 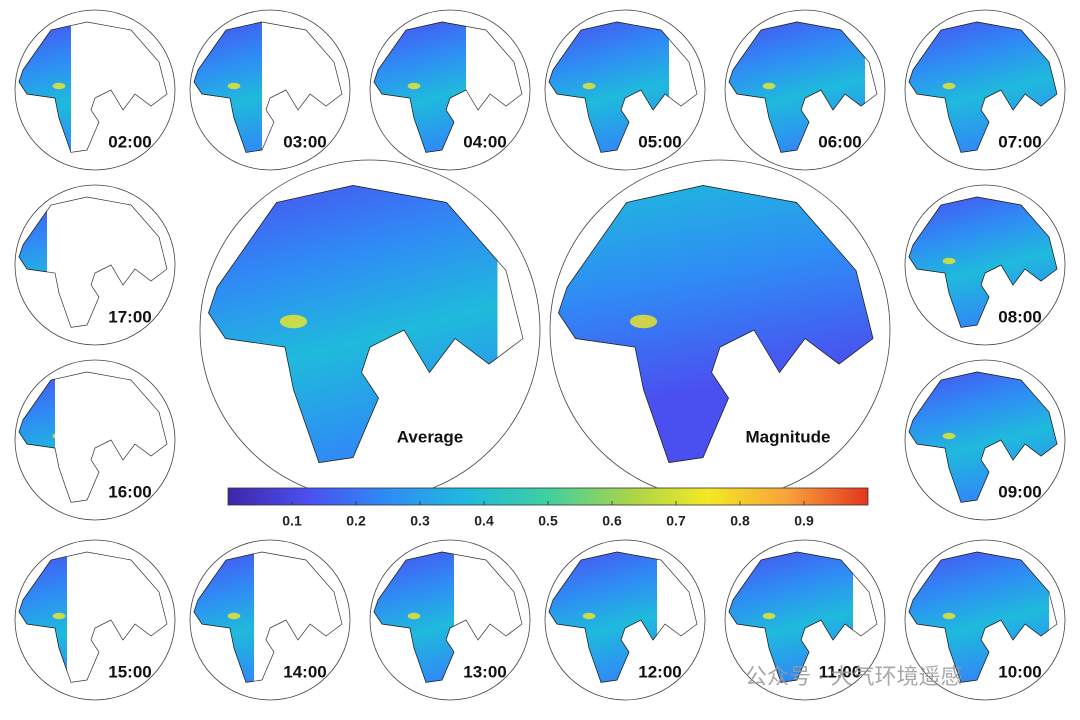 What do you see at coordinates (484, 141) in the screenshot?
I see `time-label: 04:00` at bounding box center [484, 141].